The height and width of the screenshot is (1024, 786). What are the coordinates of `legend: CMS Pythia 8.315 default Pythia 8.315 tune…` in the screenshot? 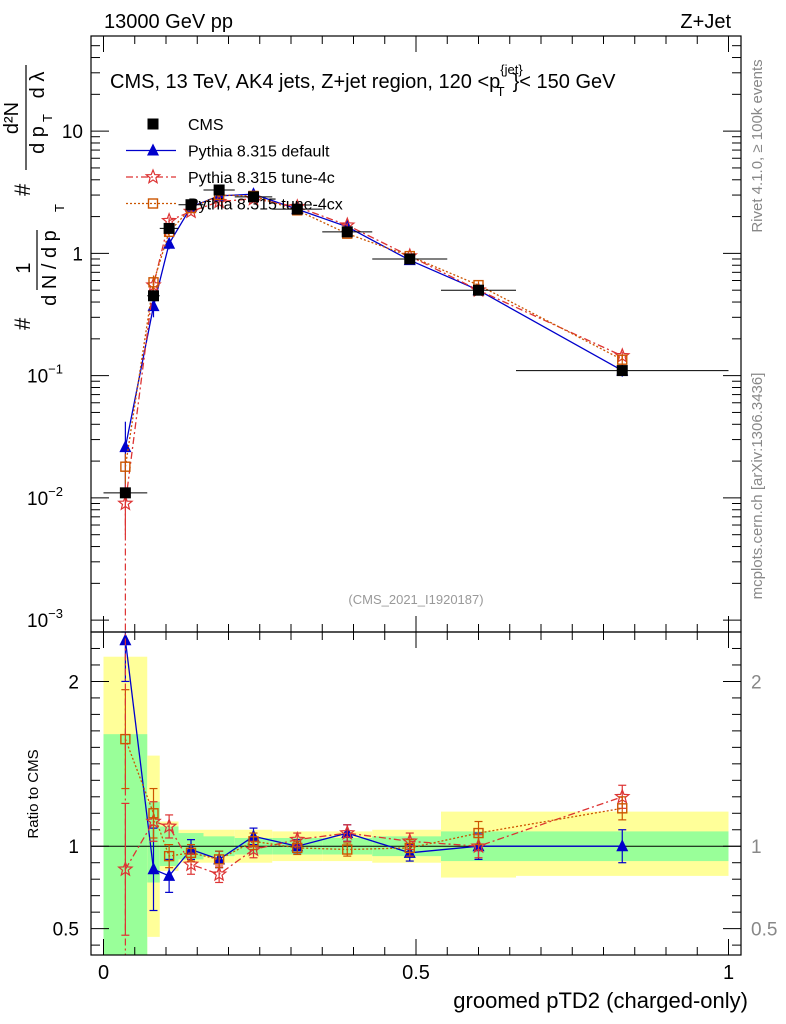 It's located at (234, 165).